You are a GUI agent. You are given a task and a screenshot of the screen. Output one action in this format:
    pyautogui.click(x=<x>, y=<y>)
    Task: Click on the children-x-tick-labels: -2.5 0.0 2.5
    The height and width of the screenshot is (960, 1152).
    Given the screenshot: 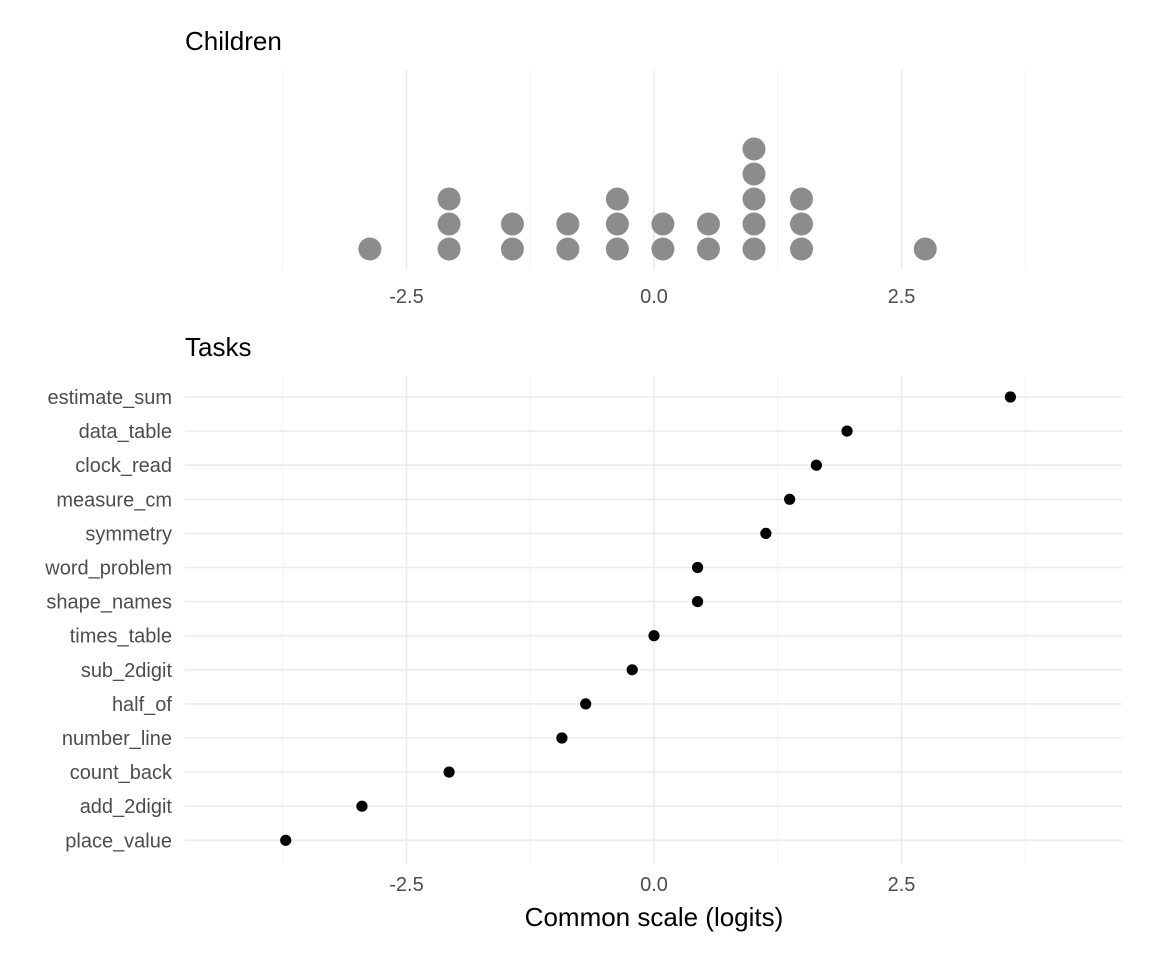 What is the action you would take?
    pyautogui.click(x=652, y=297)
    